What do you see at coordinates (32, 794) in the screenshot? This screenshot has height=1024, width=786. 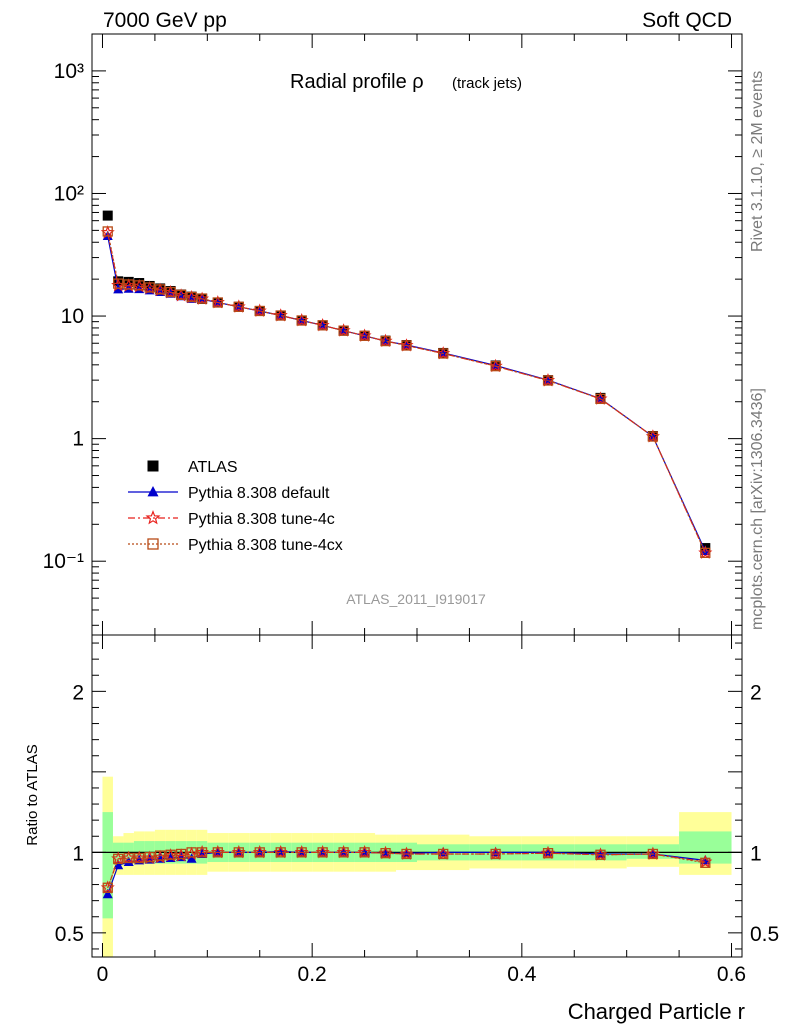 I see `ratio-y-axis-label: Ratio to ATLAS` at bounding box center [32, 794].